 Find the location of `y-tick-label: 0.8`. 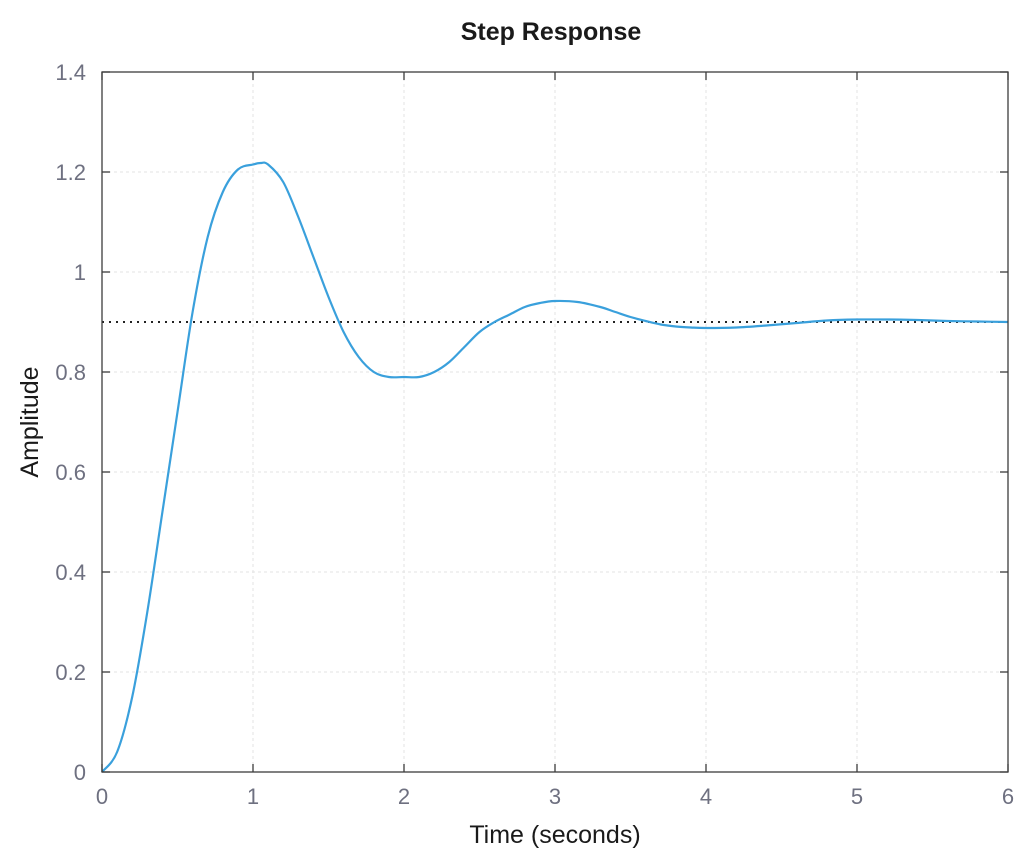

y-tick-label: 0.8 is located at coordinates (70, 372).